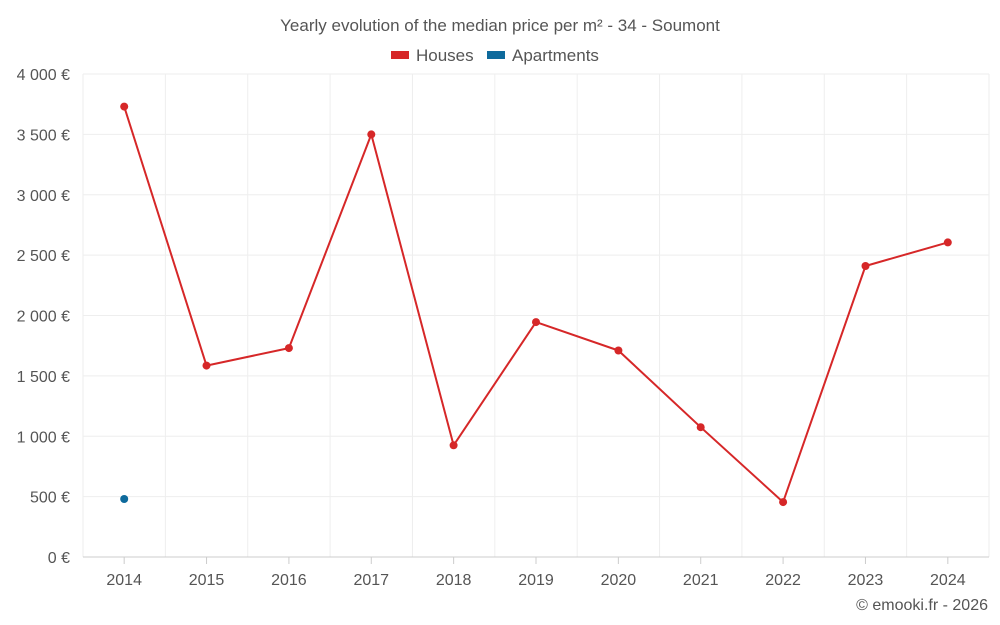 The image size is (1000, 625). I want to click on y-tick-label: 1 500 €, so click(43, 377).